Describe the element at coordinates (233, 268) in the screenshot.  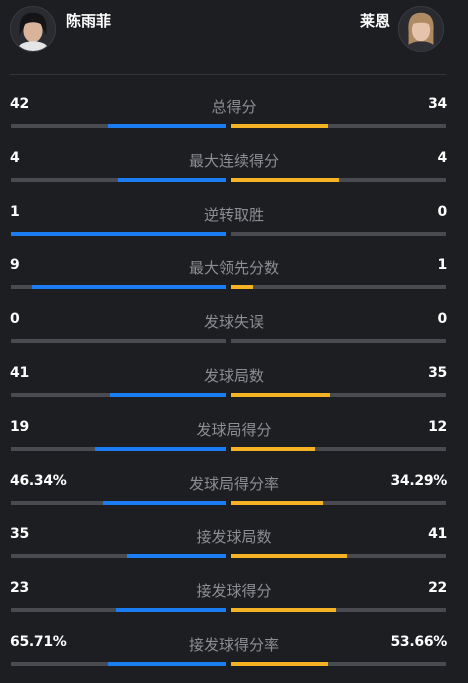
I see `stat-label: 最大领先分数` at that location.